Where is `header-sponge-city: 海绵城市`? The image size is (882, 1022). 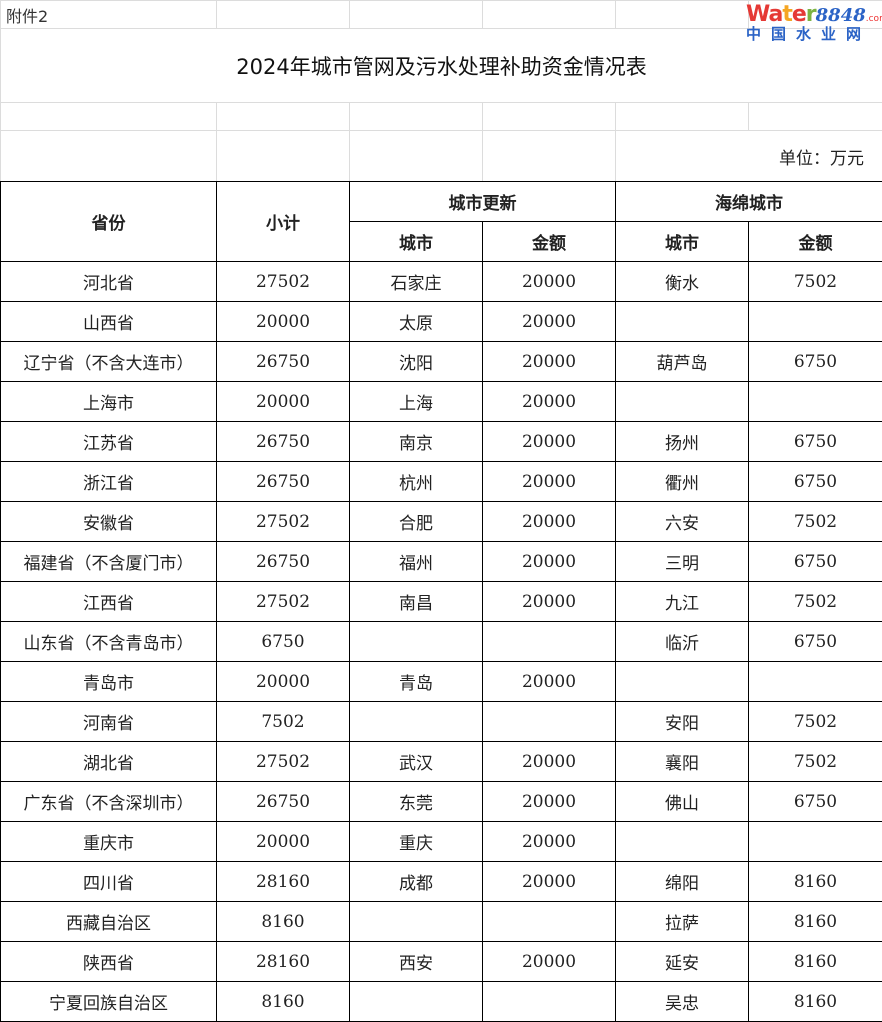
header-sponge-city: 海绵城市 is located at coordinates (748, 201).